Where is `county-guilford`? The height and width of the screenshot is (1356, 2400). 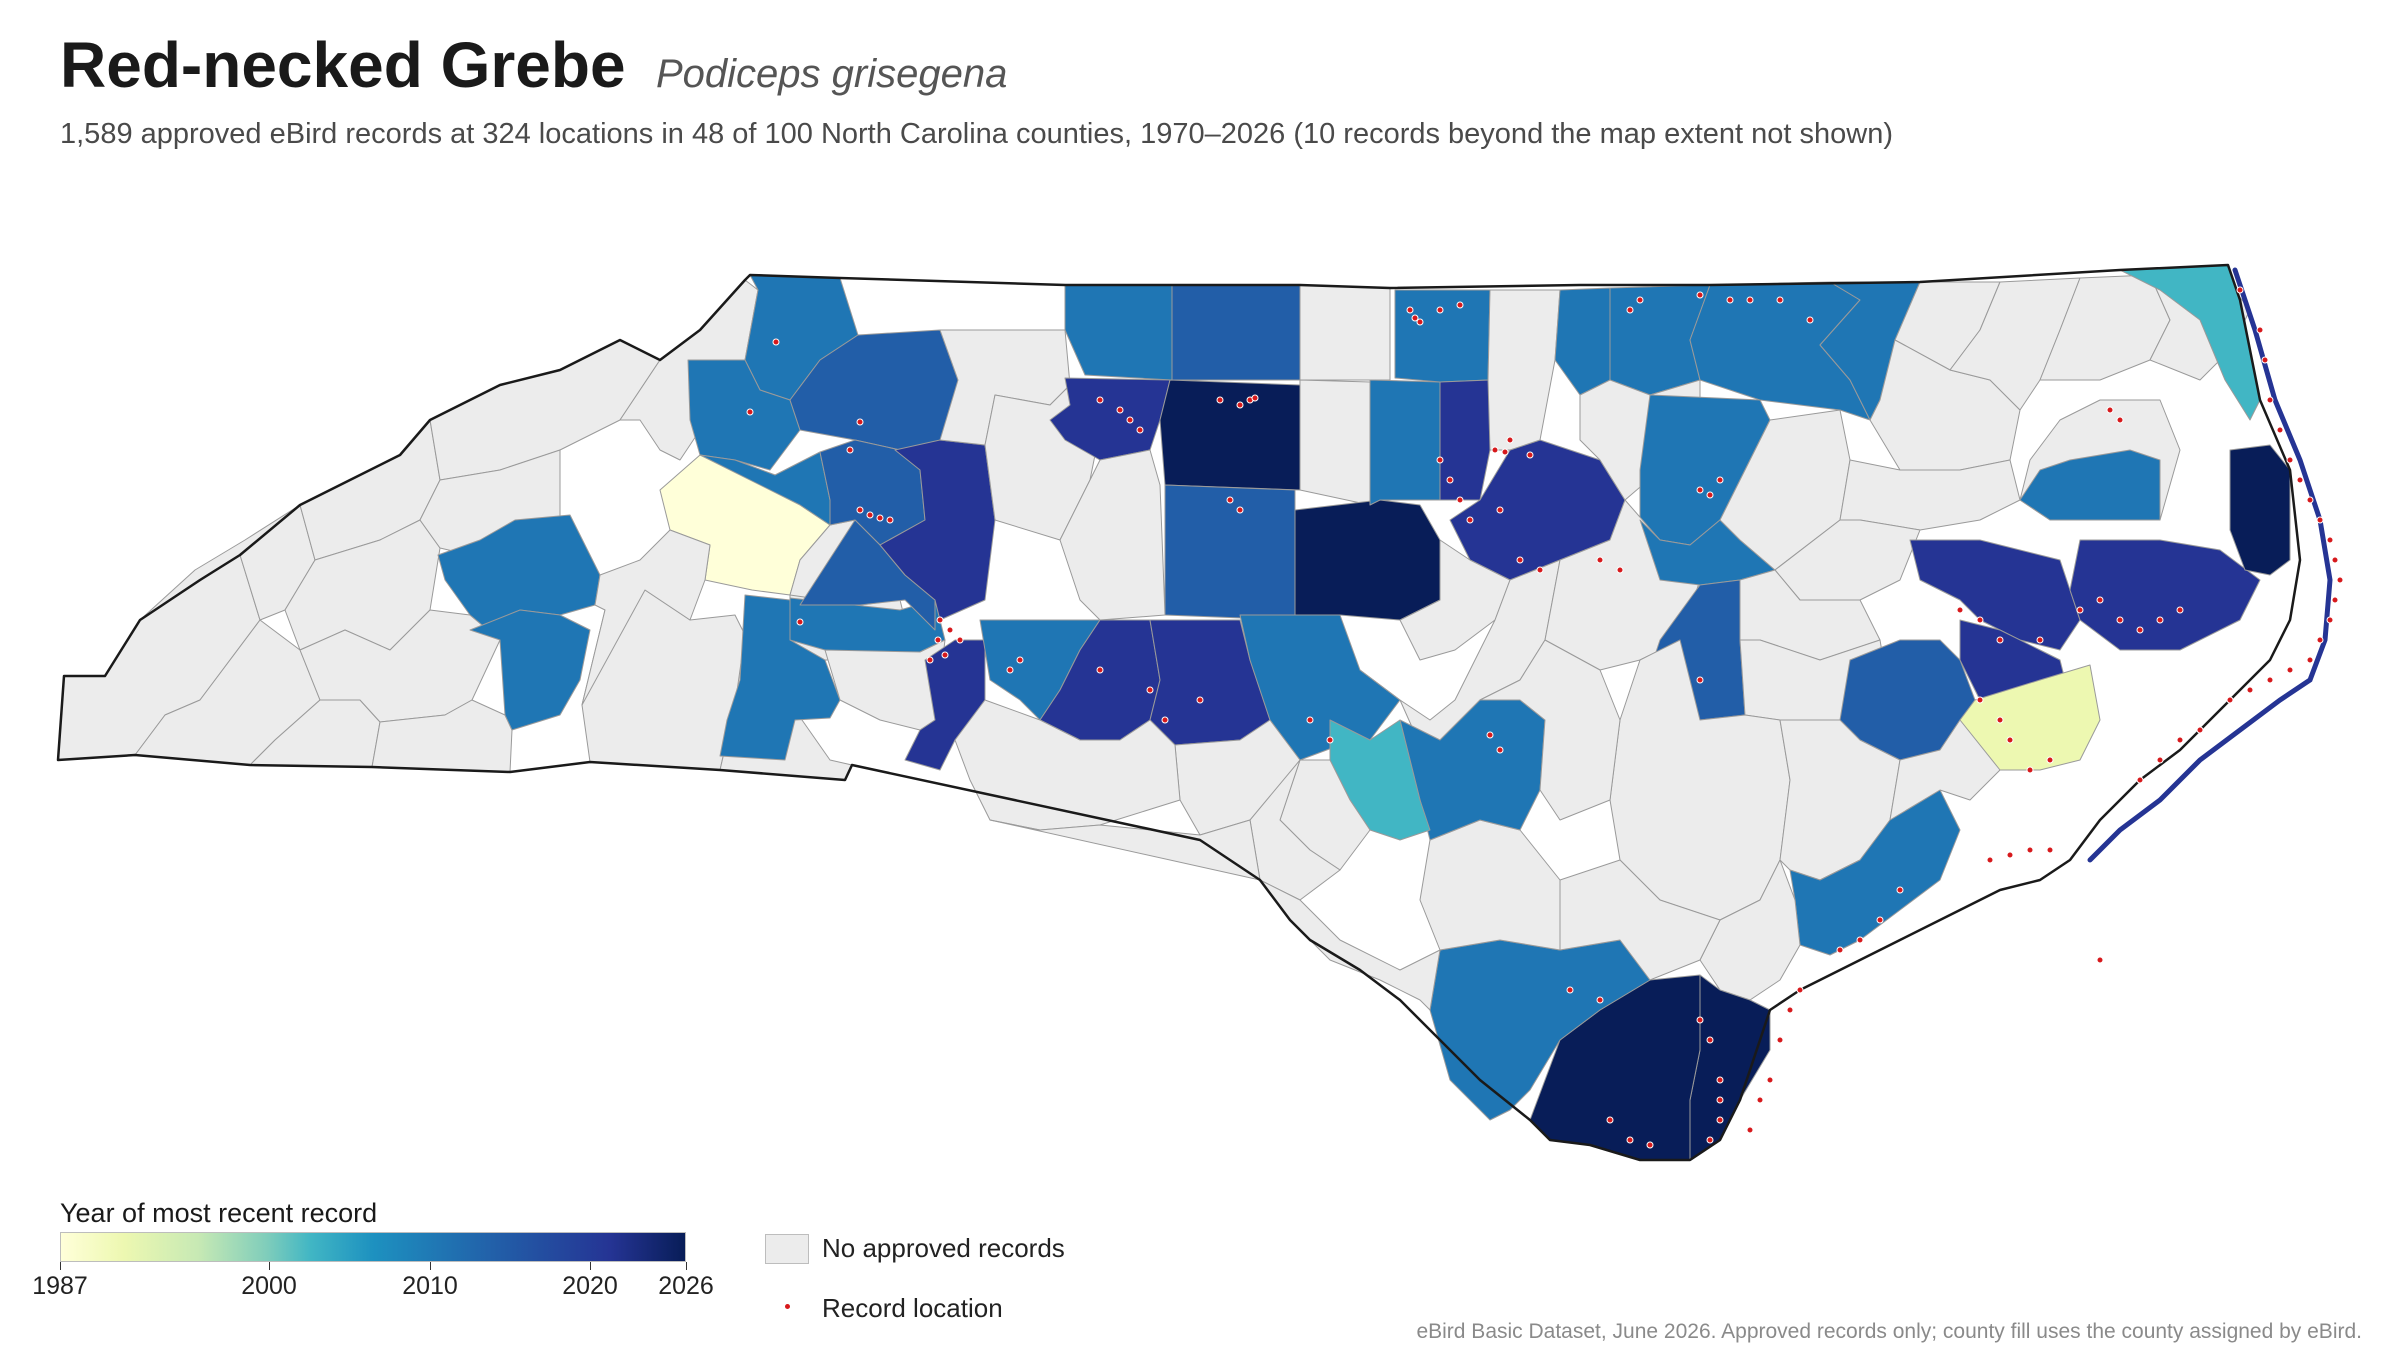 county-guilford is located at coordinates (1230, 435).